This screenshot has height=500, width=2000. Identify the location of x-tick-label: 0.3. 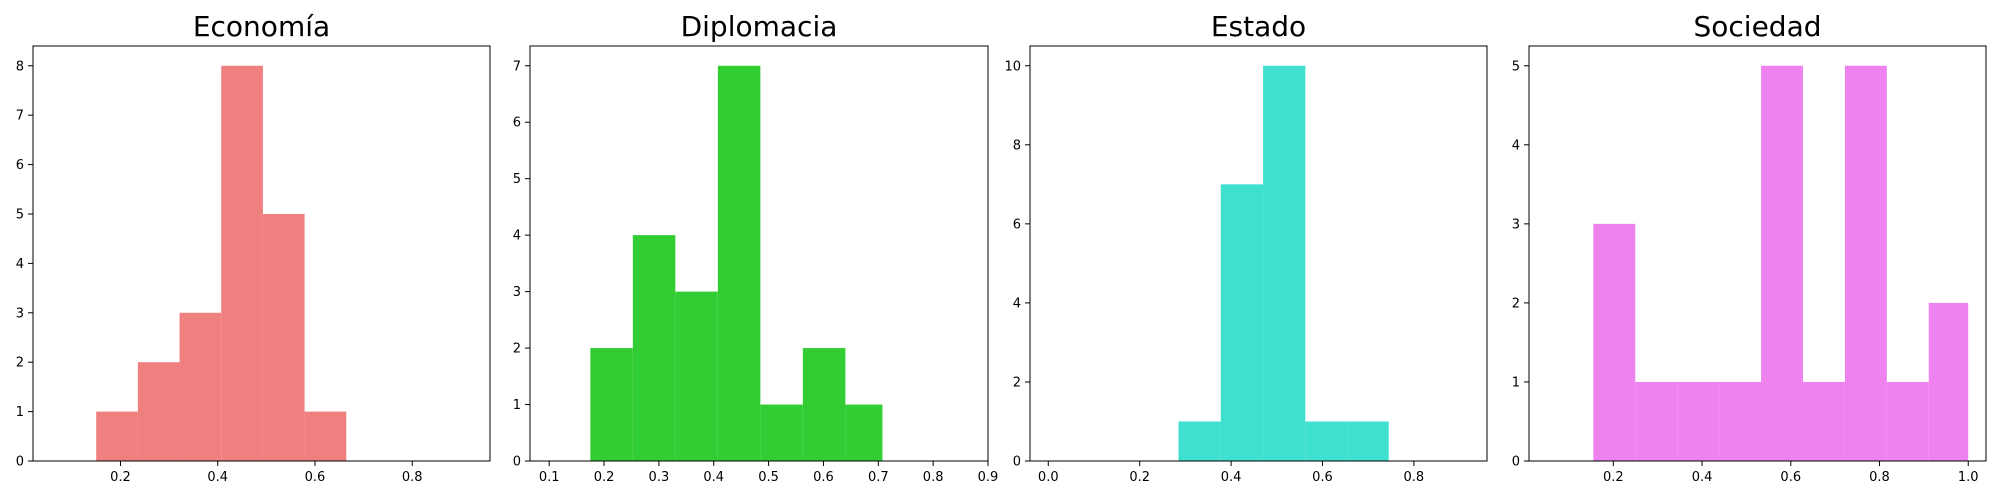
(659, 477).